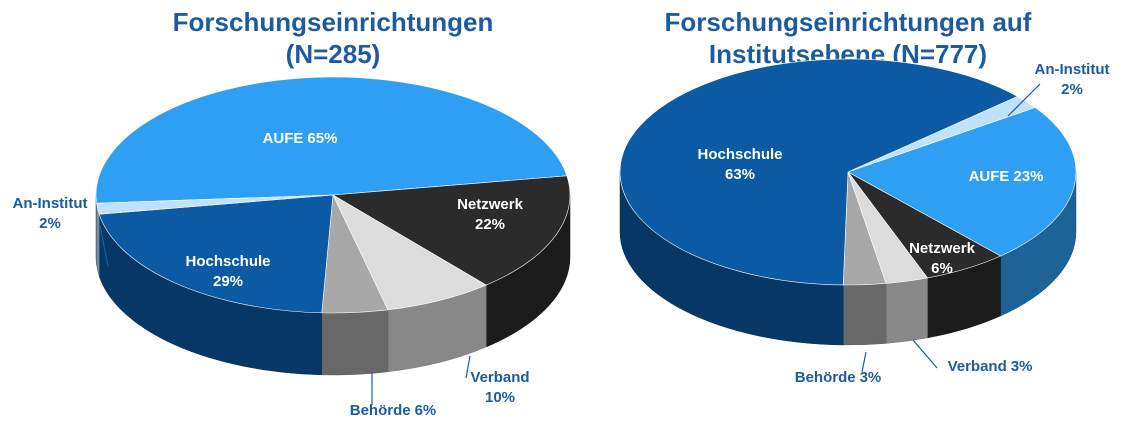 The image size is (1134, 426). I want to click on value-label: 23%, so click(1028, 176).